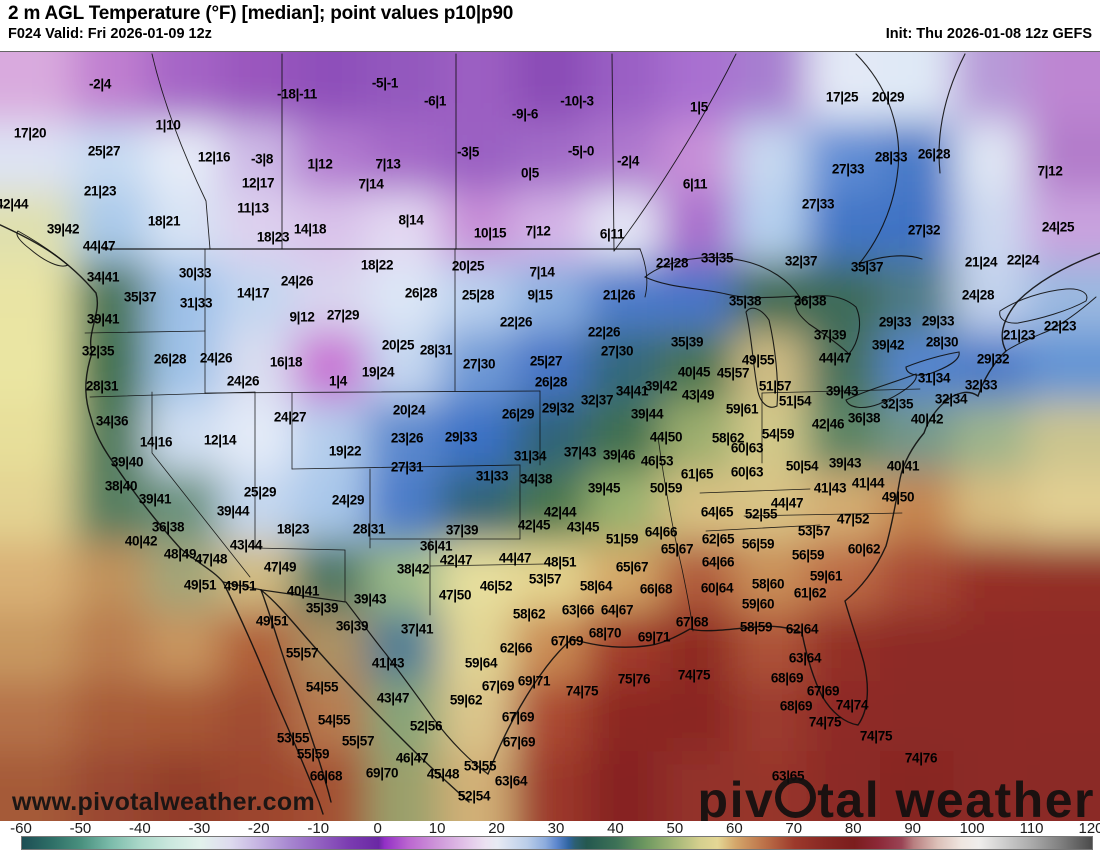 The width and height of the screenshot is (1100, 850). Describe the element at coordinates (310, 229) in the screenshot. I see `point-value-label: 14|18` at that location.